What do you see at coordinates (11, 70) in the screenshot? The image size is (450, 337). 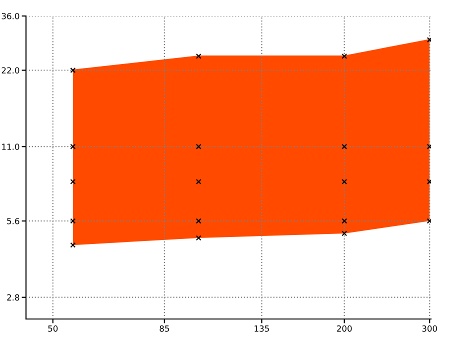 I see `y-tick-label: 22.0` at bounding box center [11, 70].